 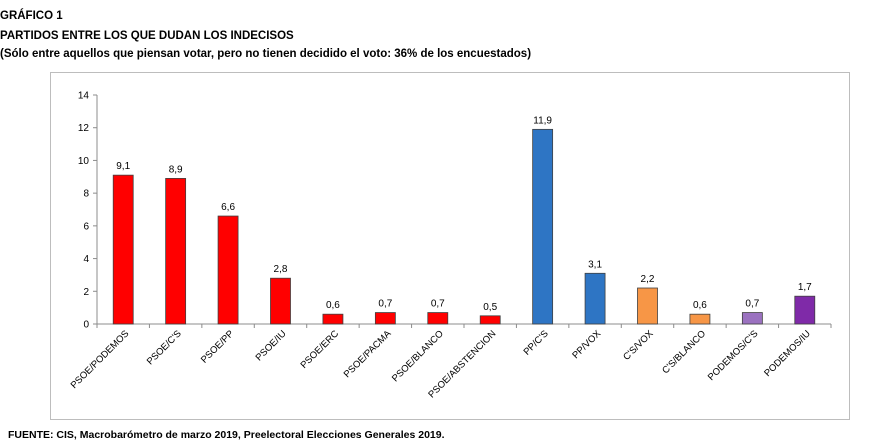 What do you see at coordinates (805, 287) in the screenshot?
I see `data-label: 1,7` at bounding box center [805, 287].